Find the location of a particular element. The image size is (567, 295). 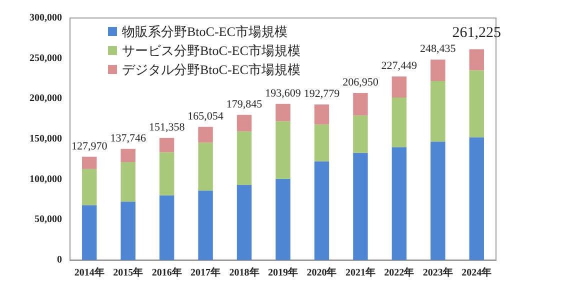

y-tick-label: 200,000 is located at coordinates (46, 98).